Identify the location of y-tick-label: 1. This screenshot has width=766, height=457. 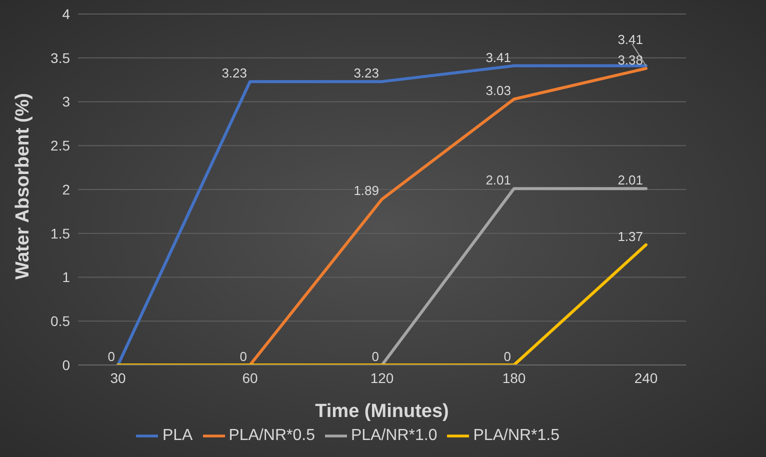
(66, 277).